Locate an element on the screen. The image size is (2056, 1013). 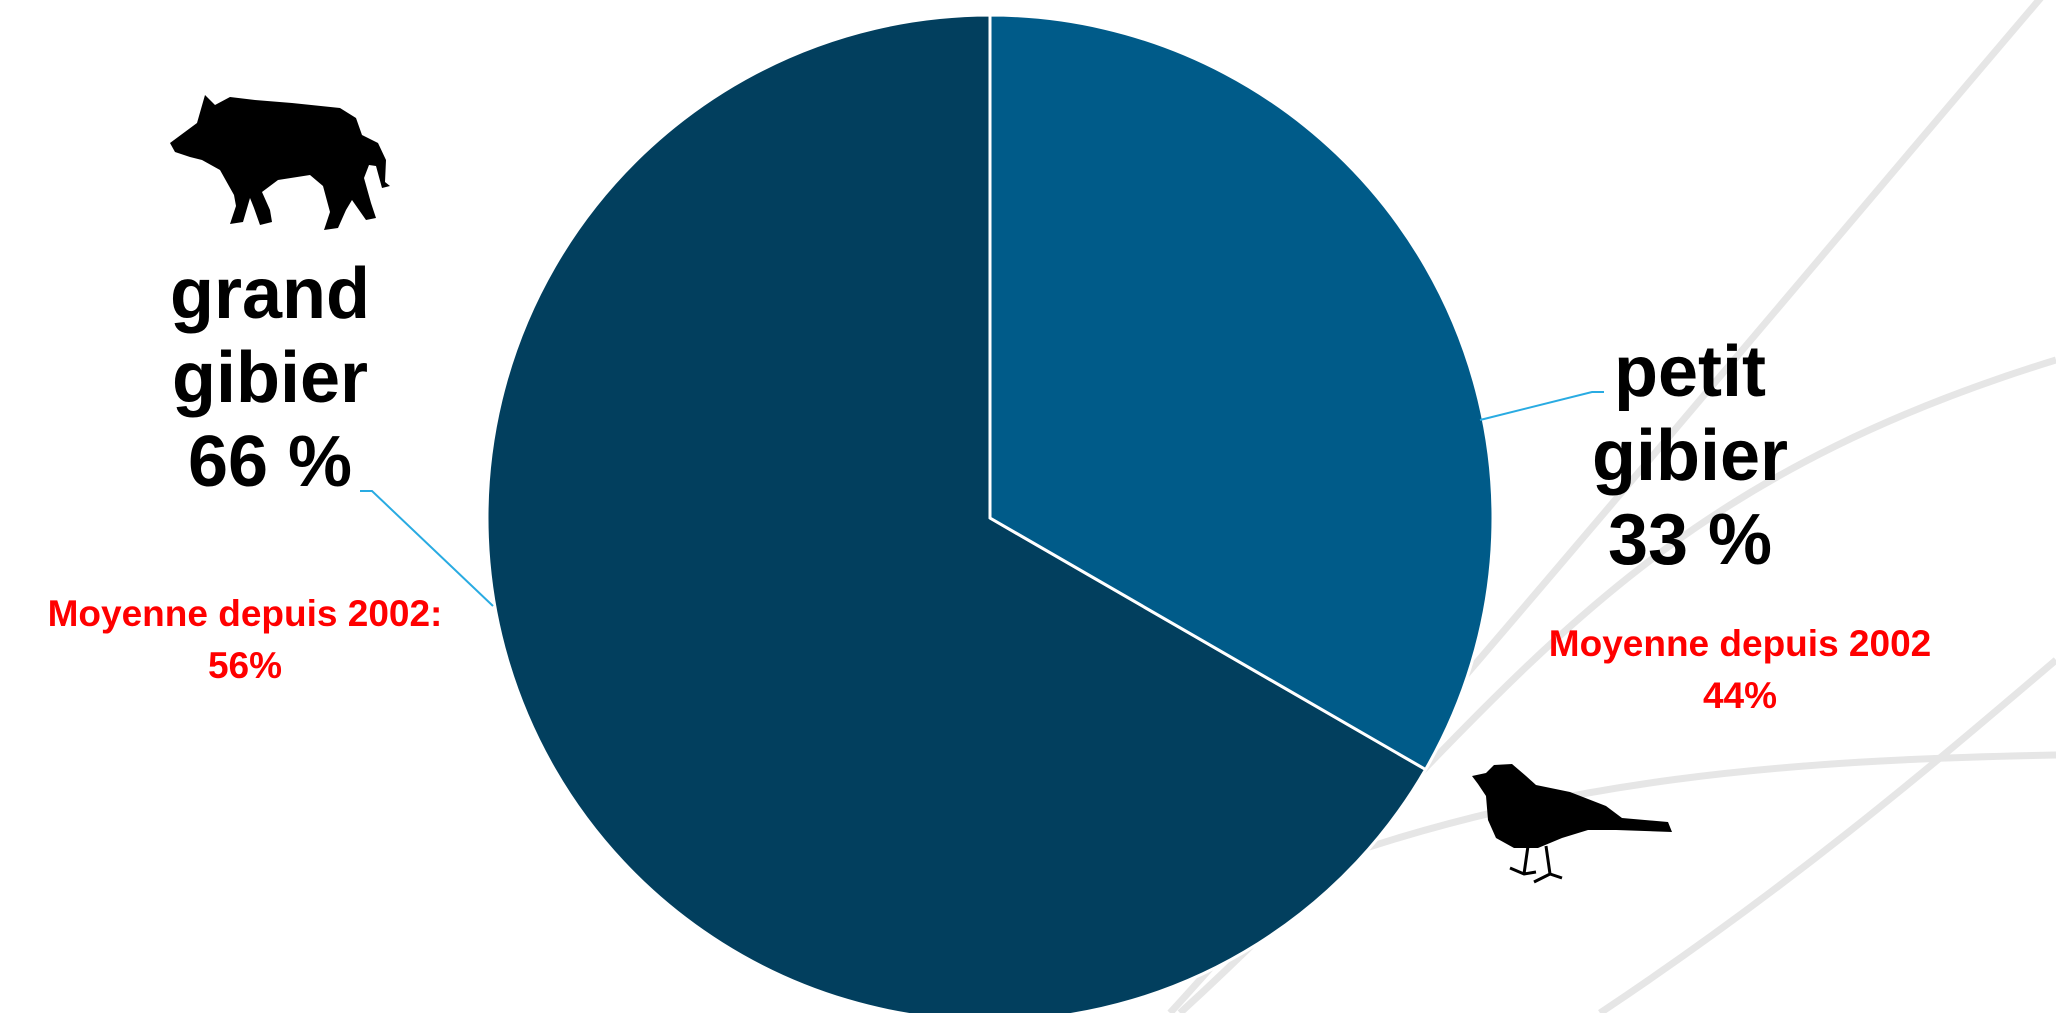
average-annotation-line: Moyenne depuis 2002: is located at coordinates (245, 613).